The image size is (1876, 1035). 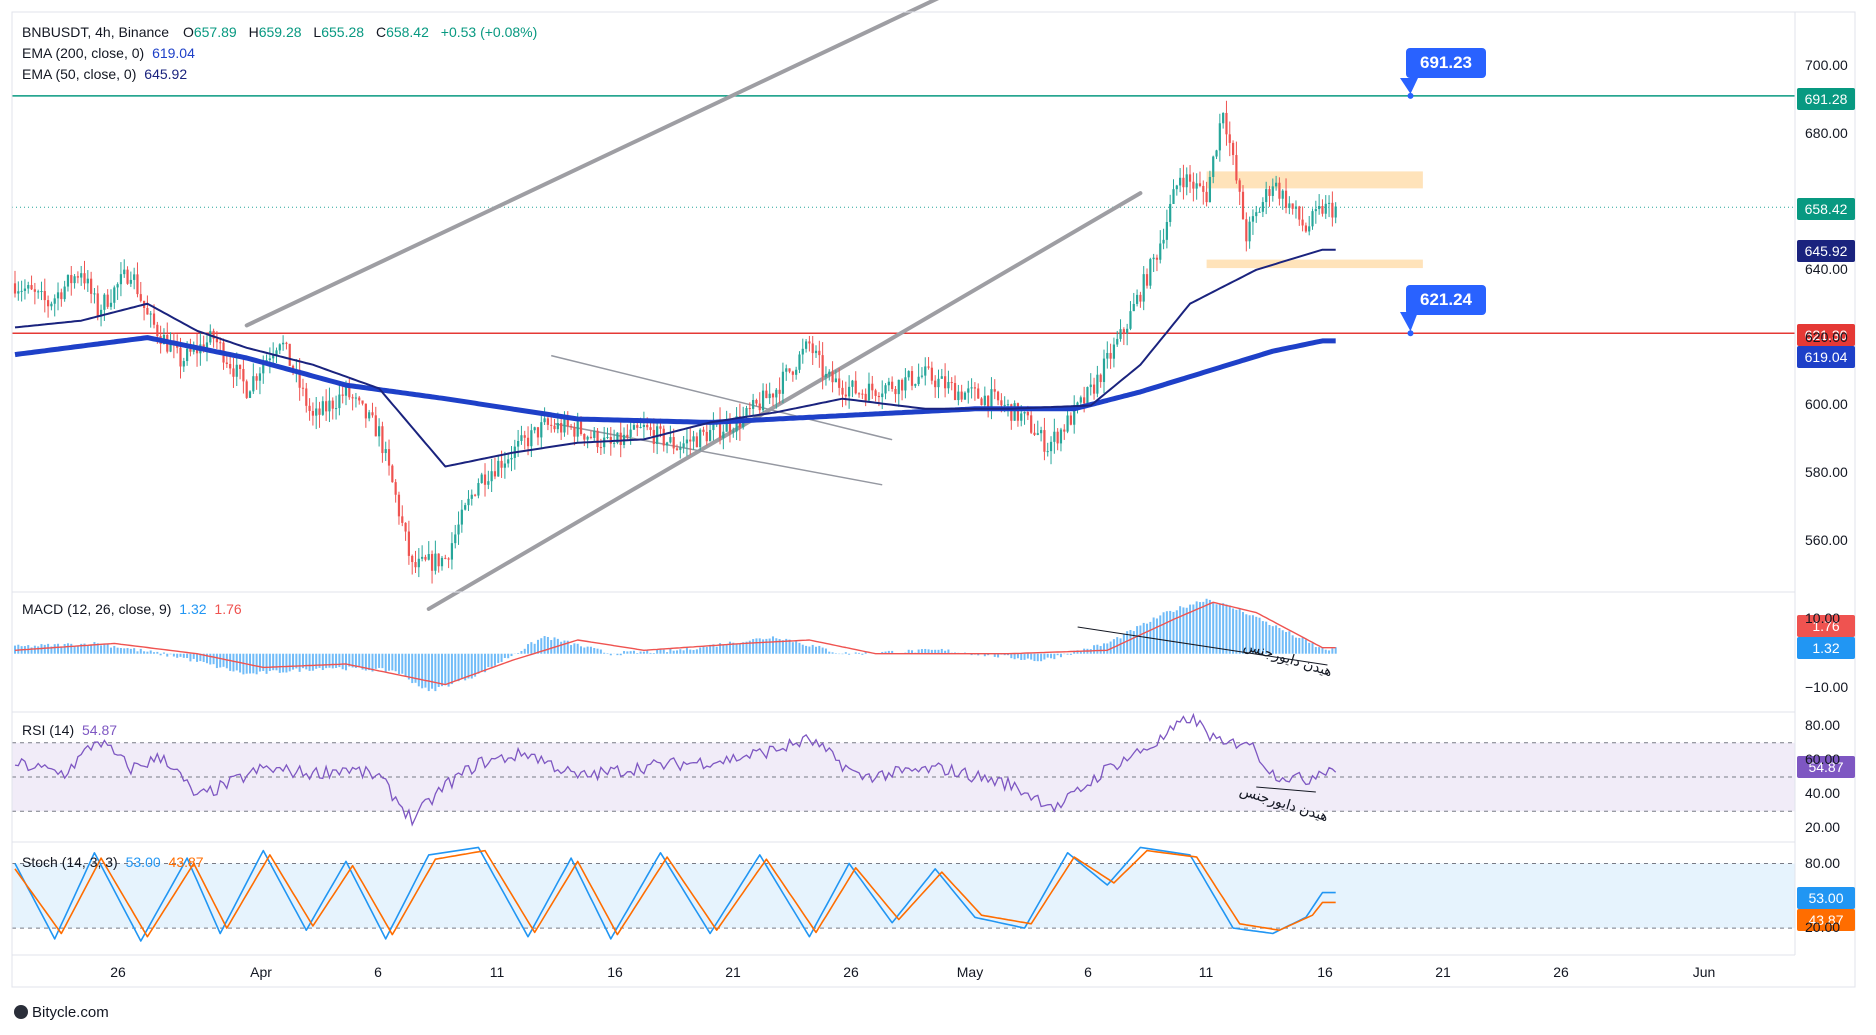 What do you see at coordinates (118, 972) in the screenshot?
I see `time-tick-label: 26` at bounding box center [118, 972].